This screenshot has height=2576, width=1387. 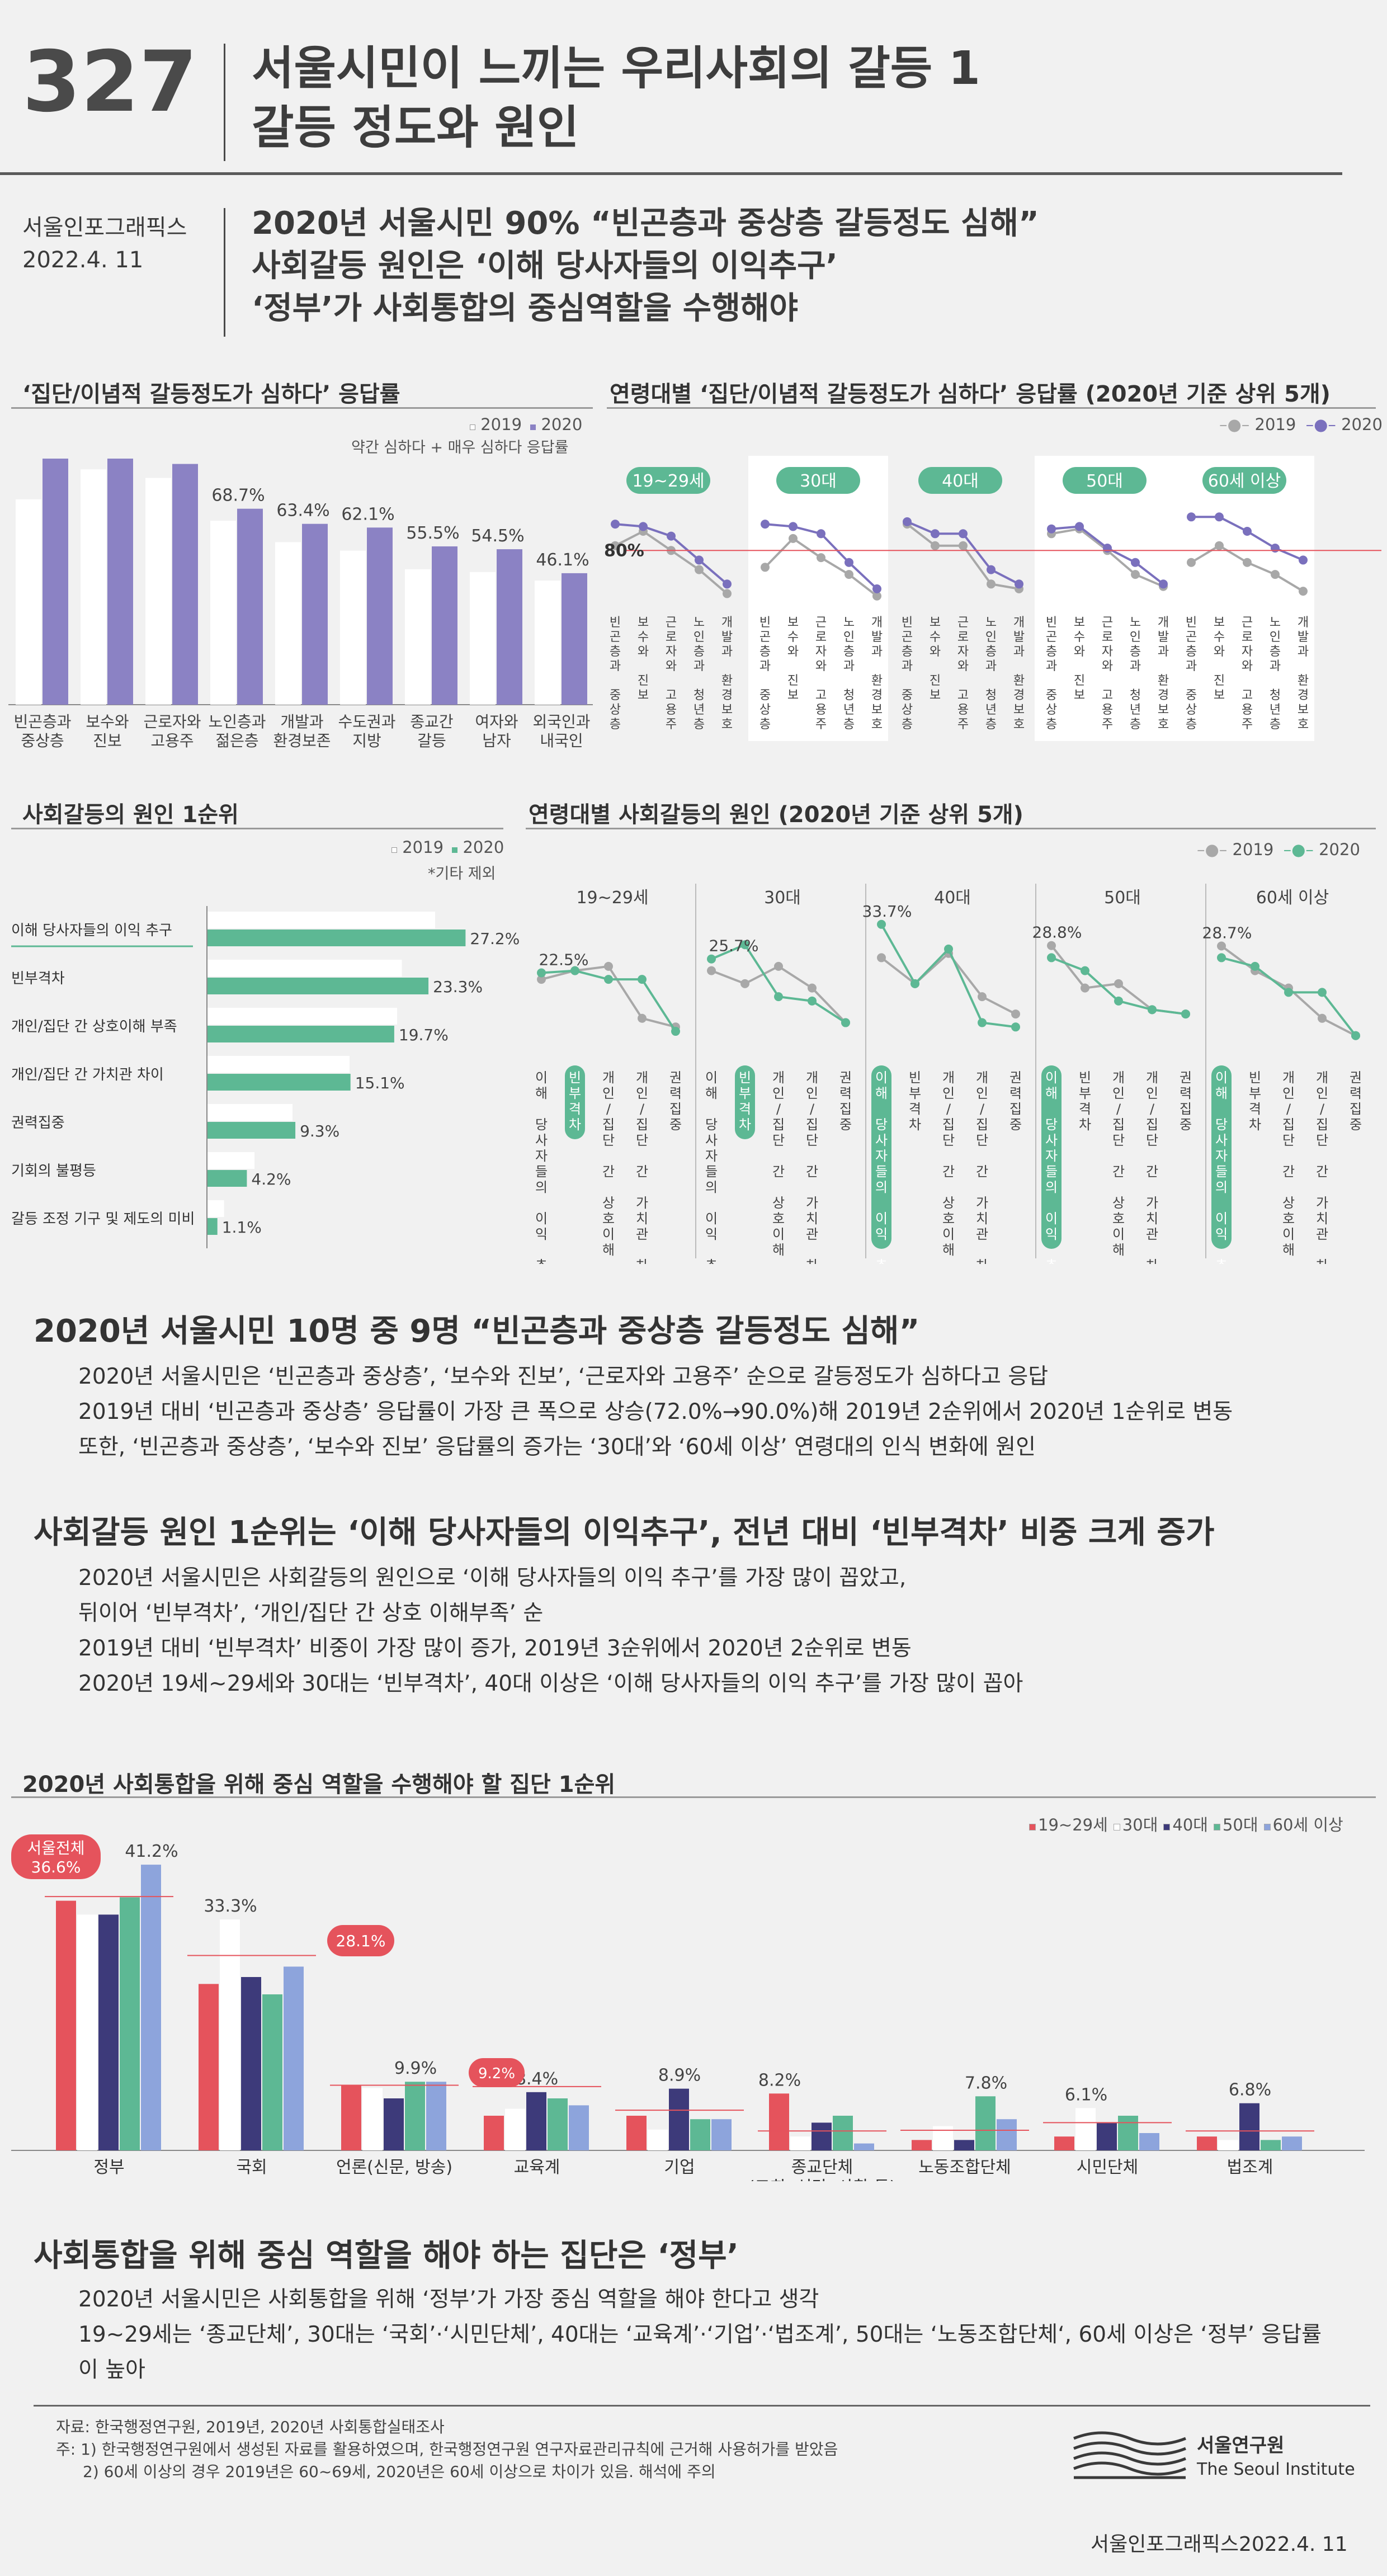 What do you see at coordinates (1122, 898) in the screenshot?
I see `age-label: 50대` at bounding box center [1122, 898].